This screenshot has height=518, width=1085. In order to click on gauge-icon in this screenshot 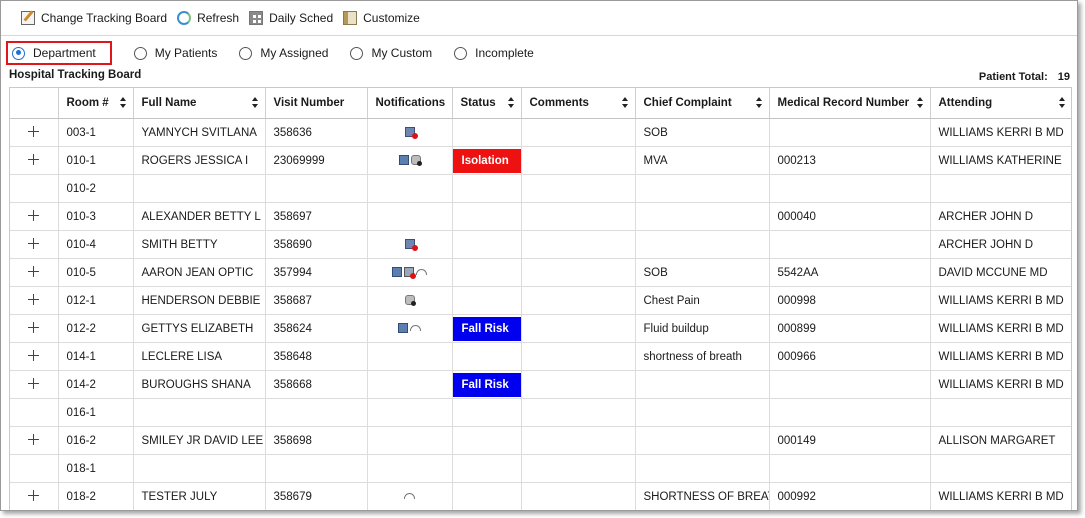, I will do `click(415, 328)`.